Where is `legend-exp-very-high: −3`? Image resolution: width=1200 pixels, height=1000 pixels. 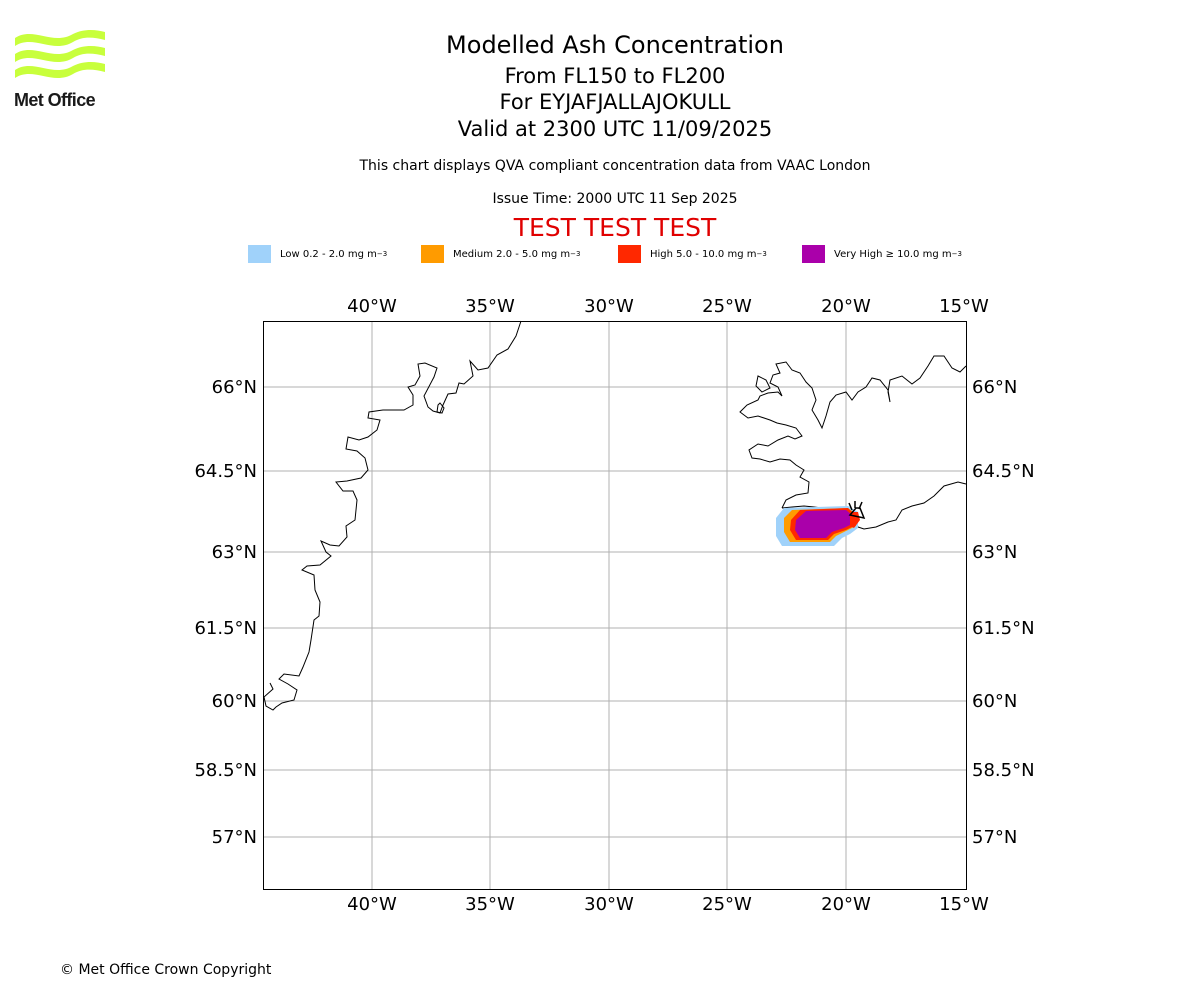
legend-exp-very-high: −3 is located at coordinates (956, 254).